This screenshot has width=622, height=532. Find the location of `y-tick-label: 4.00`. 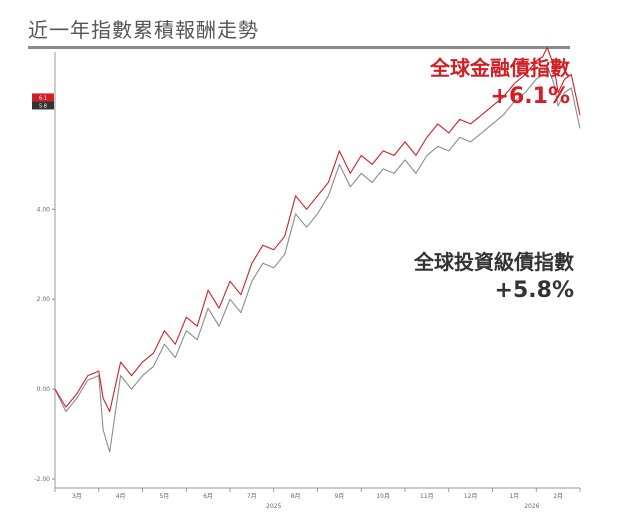

y-tick-label: 4.00 is located at coordinates (44, 209).